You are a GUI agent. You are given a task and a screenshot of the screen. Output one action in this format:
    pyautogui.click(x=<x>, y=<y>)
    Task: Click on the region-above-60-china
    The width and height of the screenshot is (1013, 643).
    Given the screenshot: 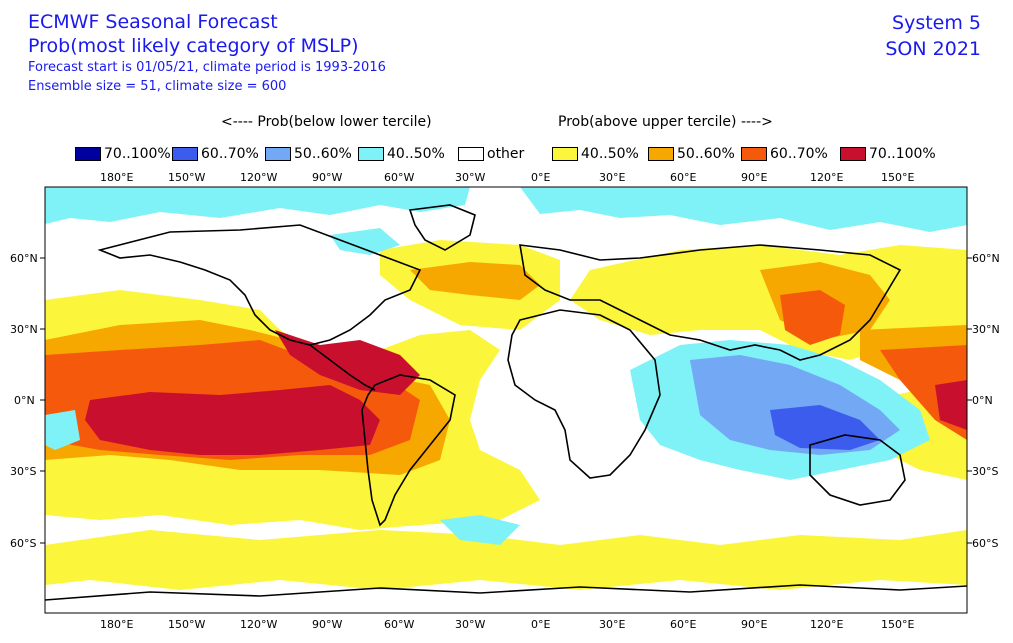 What is the action you would take?
    pyautogui.click(x=812, y=317)
    